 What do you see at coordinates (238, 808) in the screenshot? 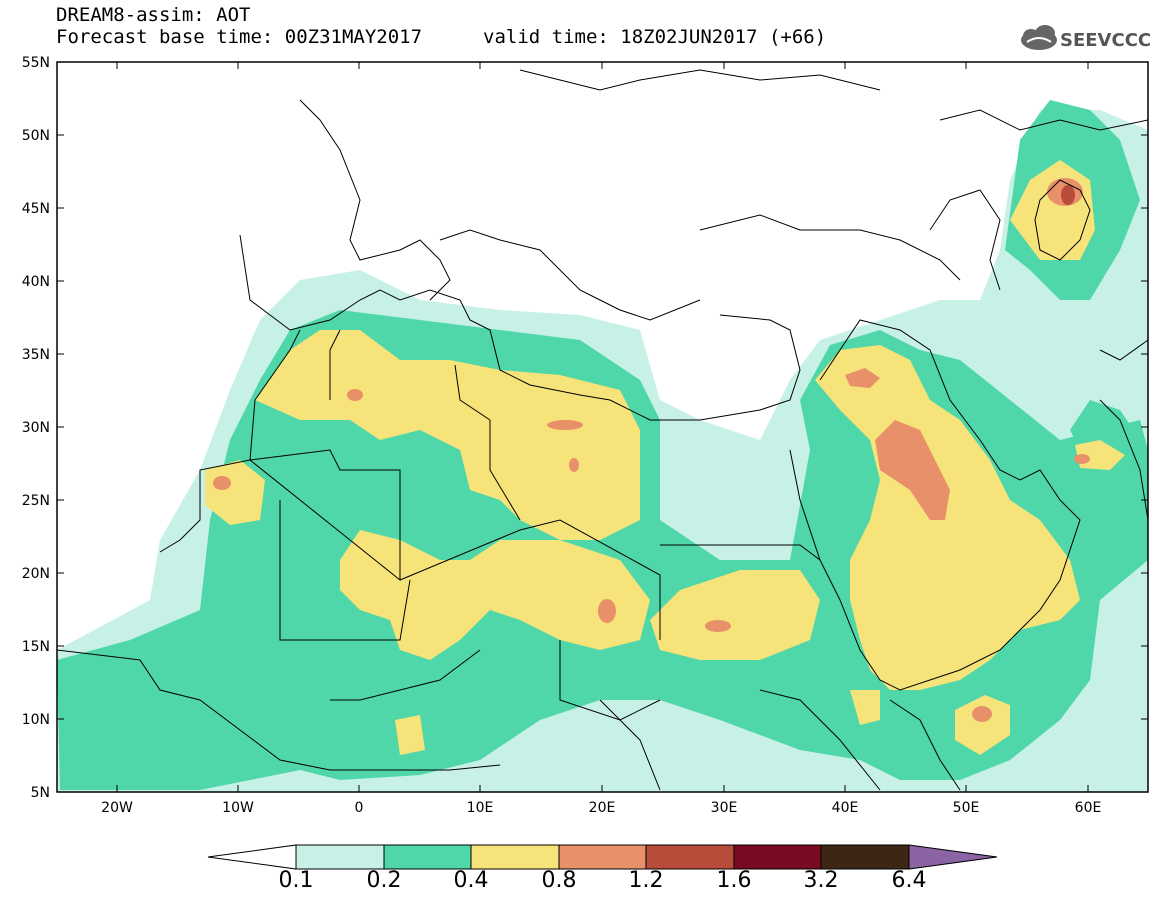
I see `lon-label: 10W` at bounding box center [238, 808].